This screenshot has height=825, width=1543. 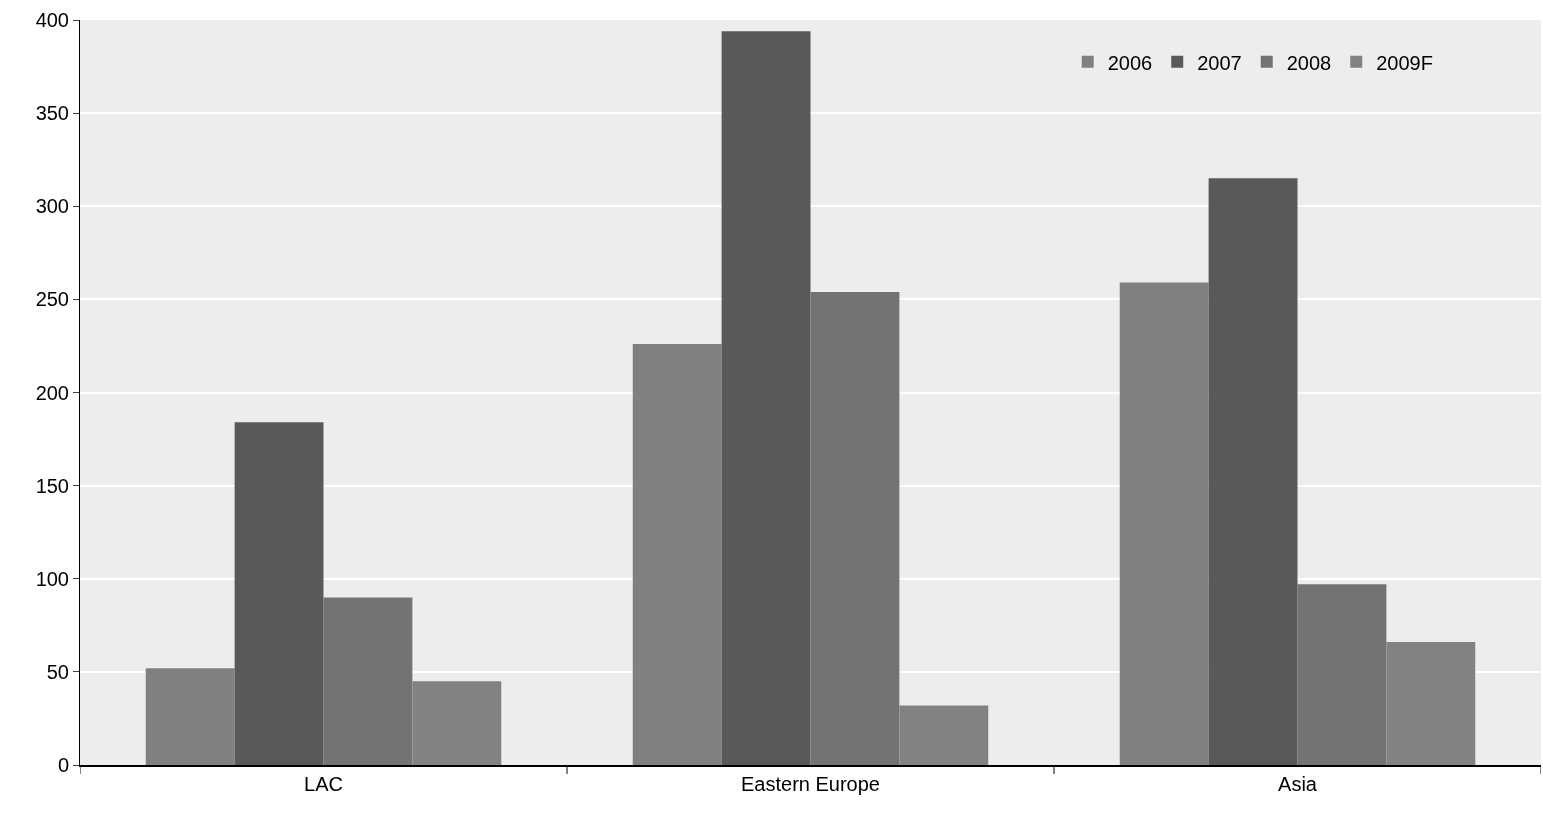 I want to click on y-tick-label: 50, so click(x=57, y=671).